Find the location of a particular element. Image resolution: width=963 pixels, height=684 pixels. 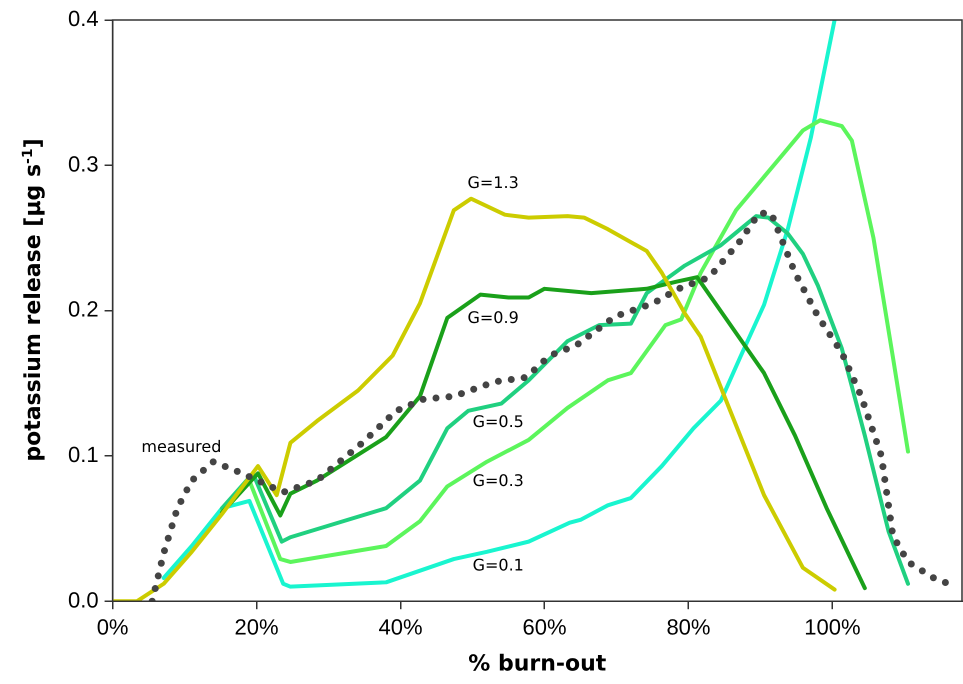

y-tick-label: 0.1 is located at coordinates (83, 454).